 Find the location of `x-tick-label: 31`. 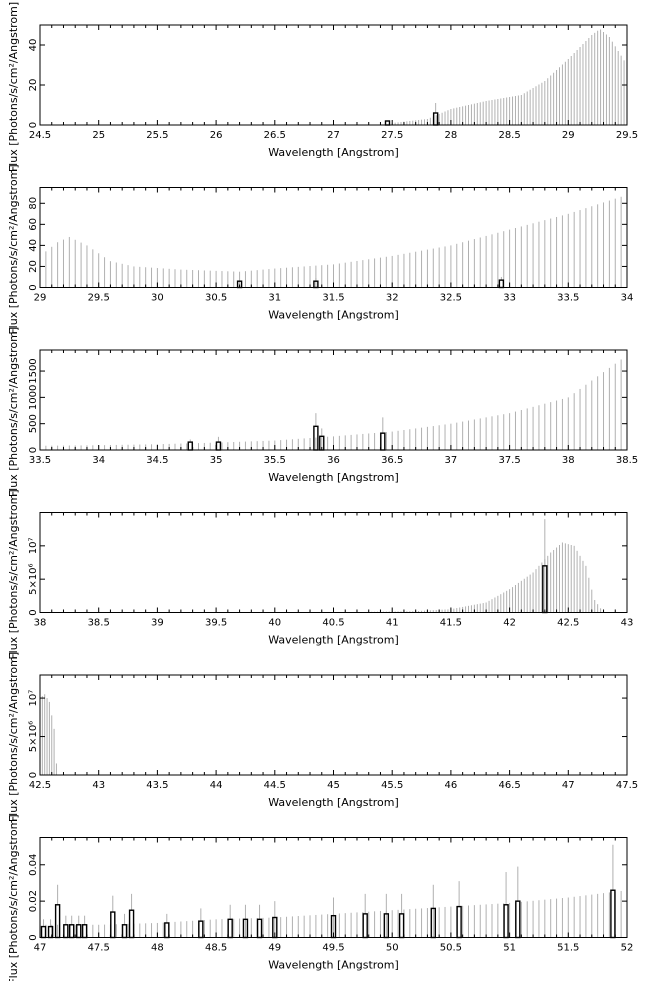

x-tick-label: 31 is located at coordinates (274, 298).